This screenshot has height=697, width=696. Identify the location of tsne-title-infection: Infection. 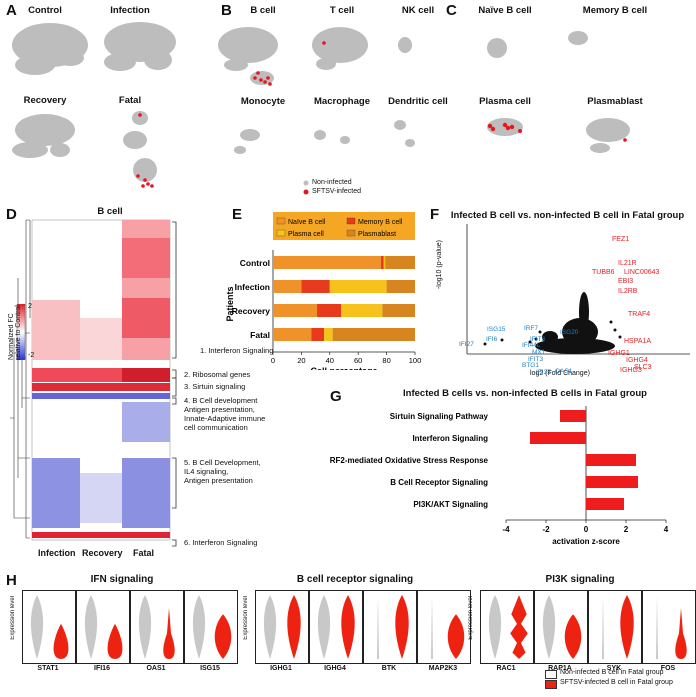
(130, 10).